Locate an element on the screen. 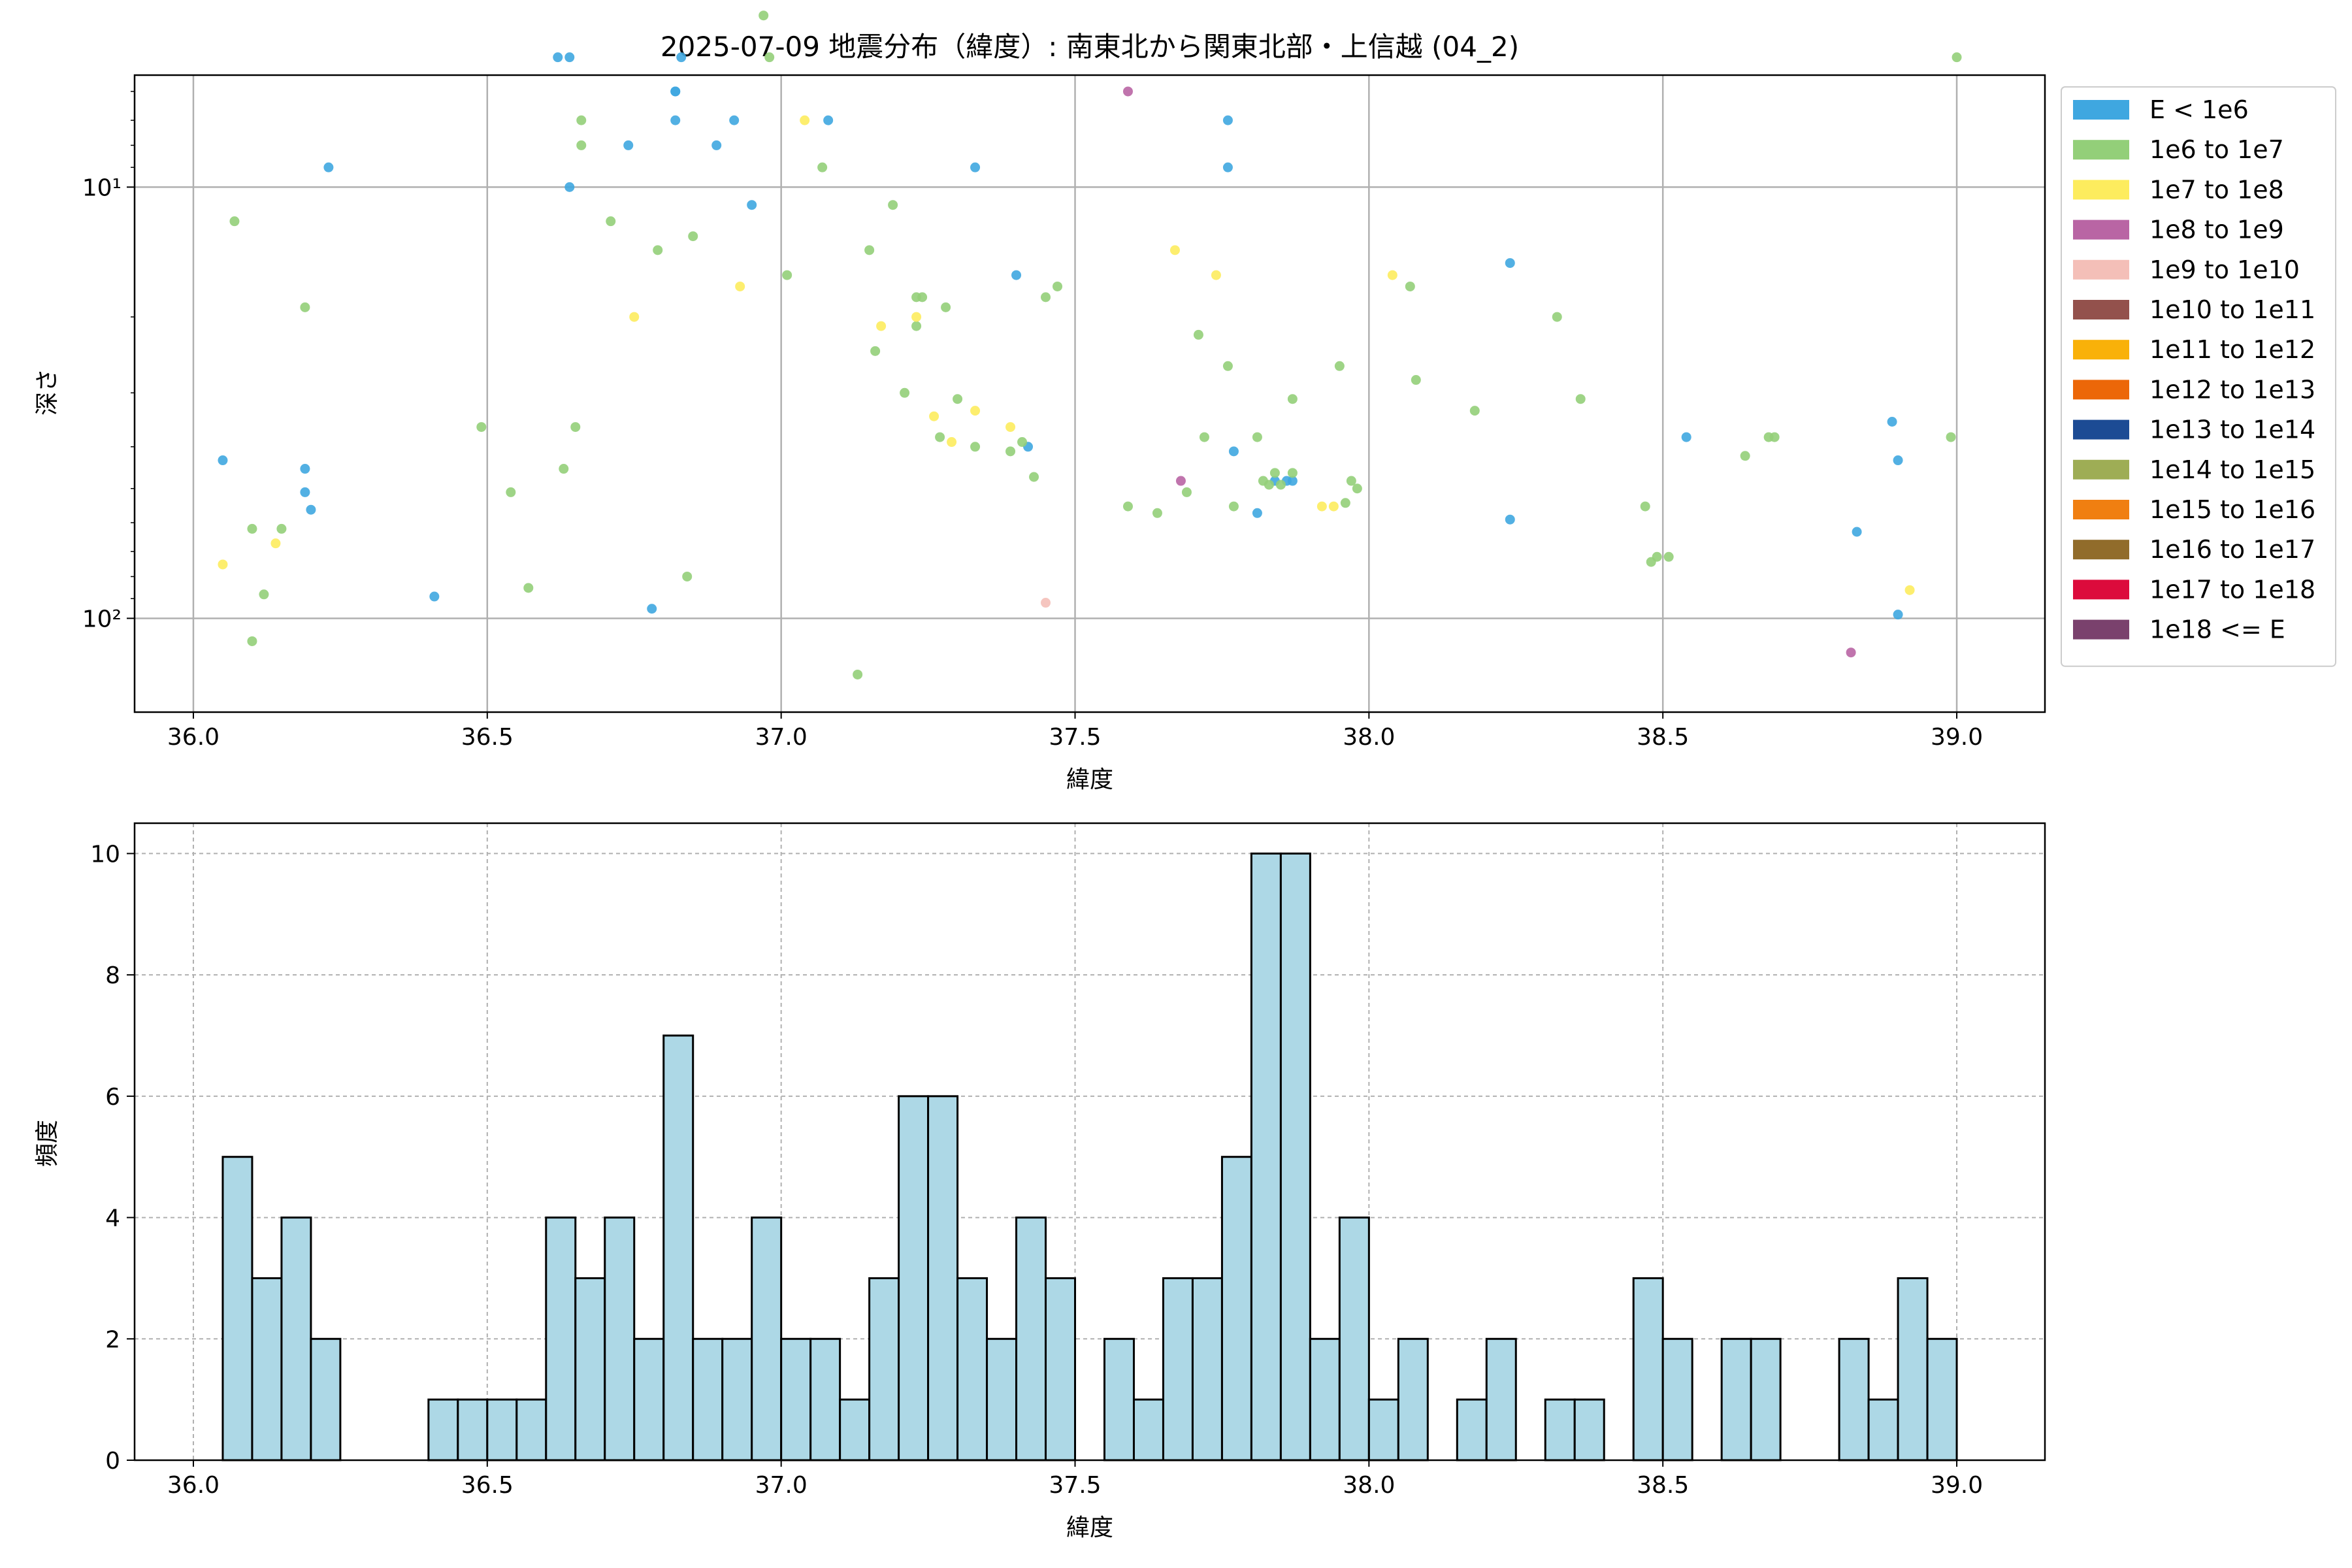  legend-label: 1e12 to 1e13 is located at coordinates (2232, 389).